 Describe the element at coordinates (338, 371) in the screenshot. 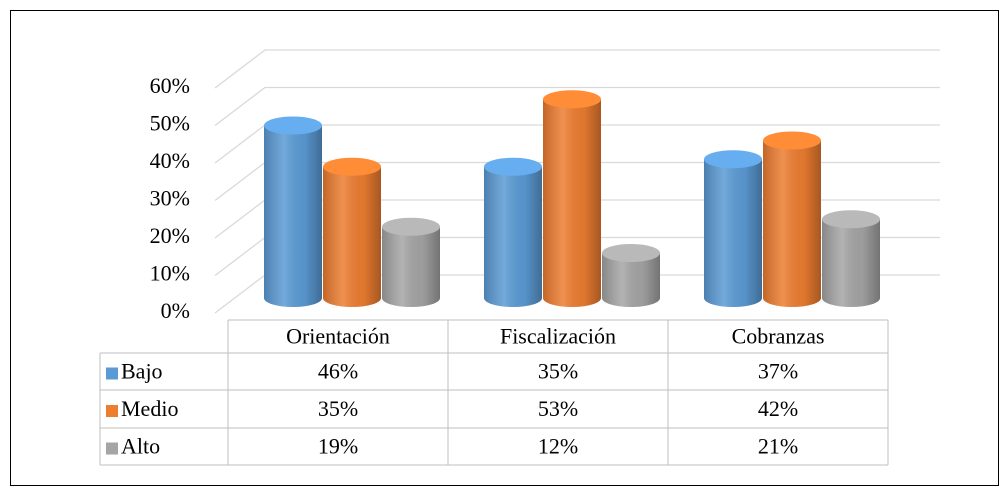

I see `data-label: 46%` at that location.